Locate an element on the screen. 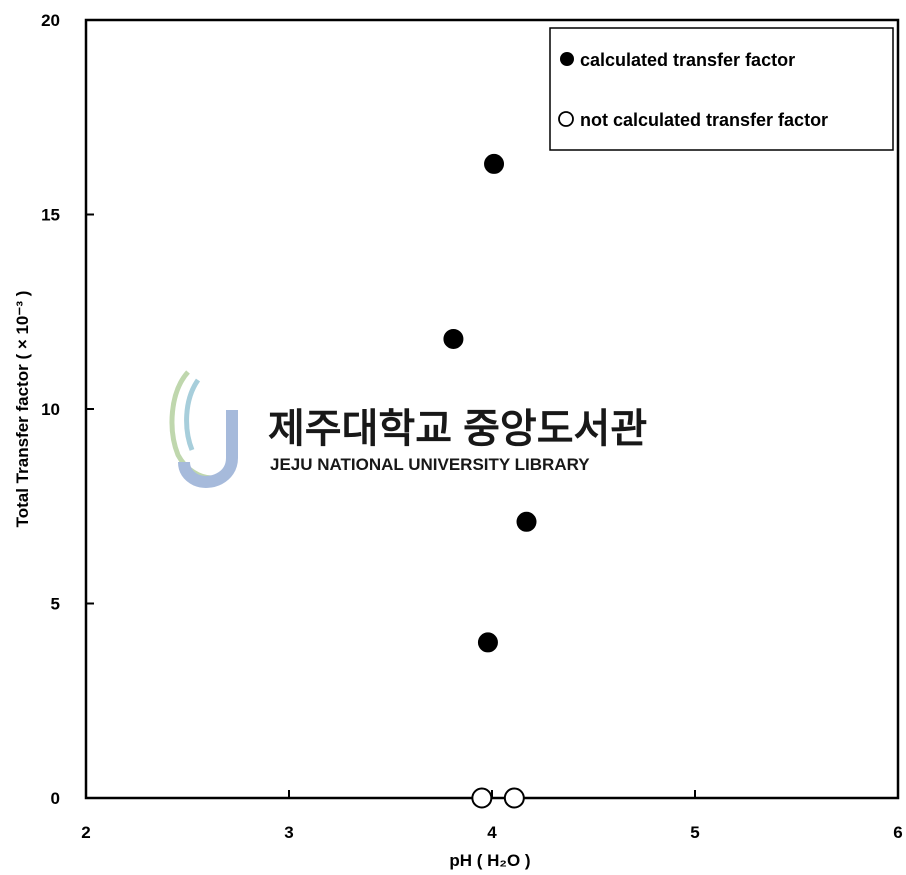 Image resolution: width=906 pixels, height=875 pixels. legend-box is located at coordinates (721, 89).